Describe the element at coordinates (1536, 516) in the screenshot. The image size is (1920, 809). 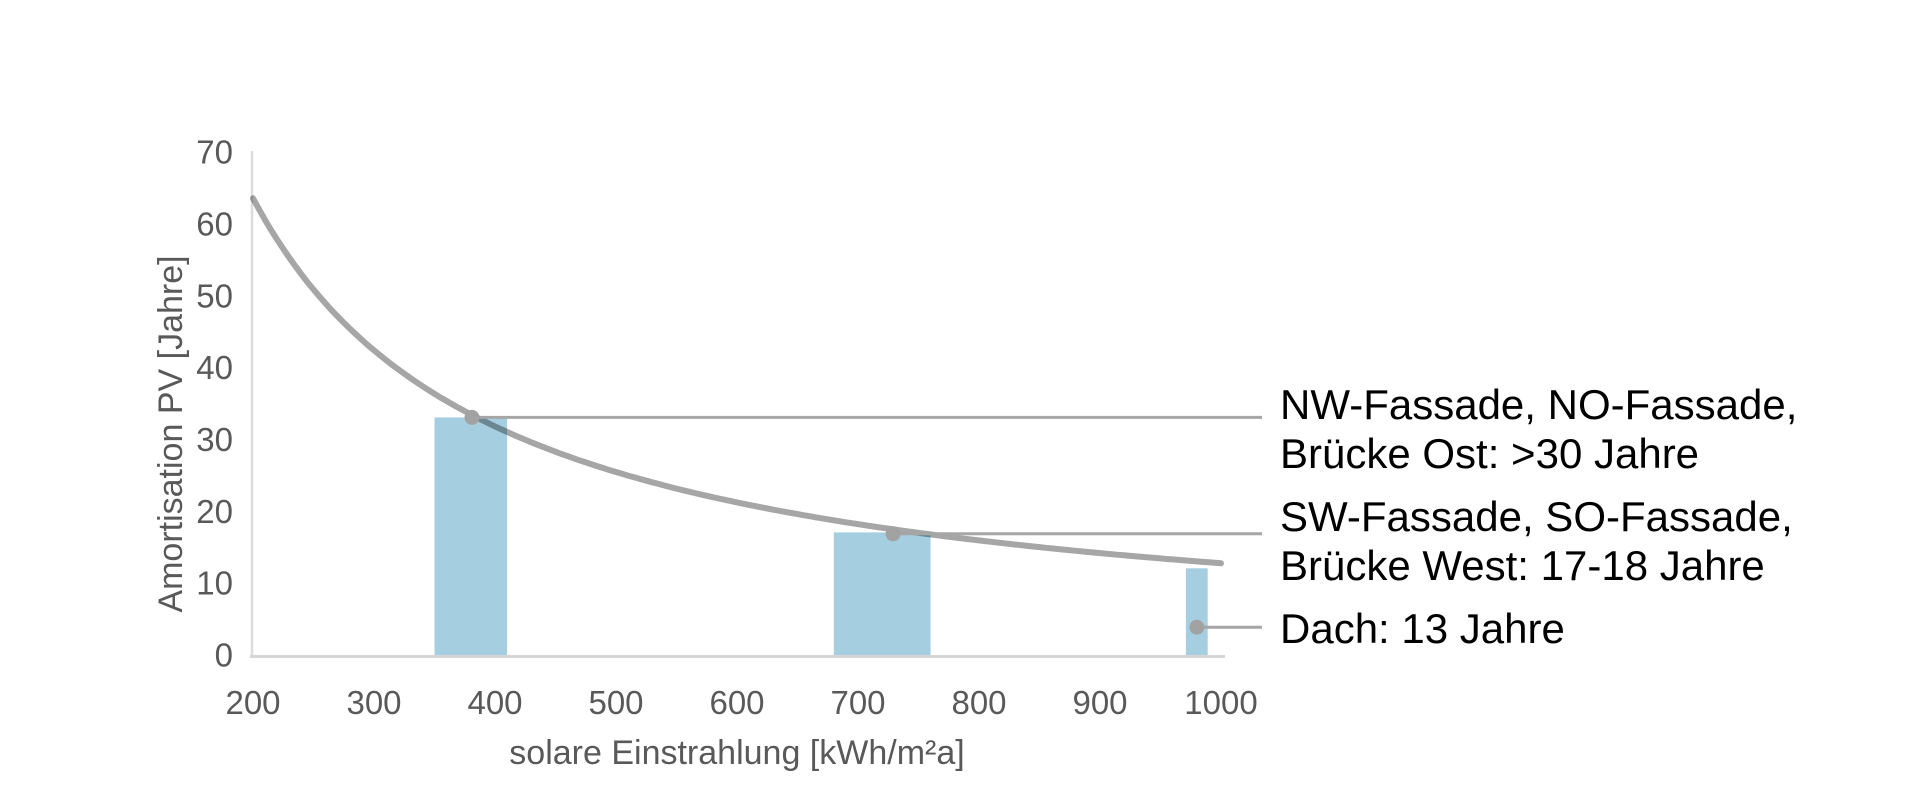
I see `annotation-line: SW-Fassade, SO-Fassade,` at that location.